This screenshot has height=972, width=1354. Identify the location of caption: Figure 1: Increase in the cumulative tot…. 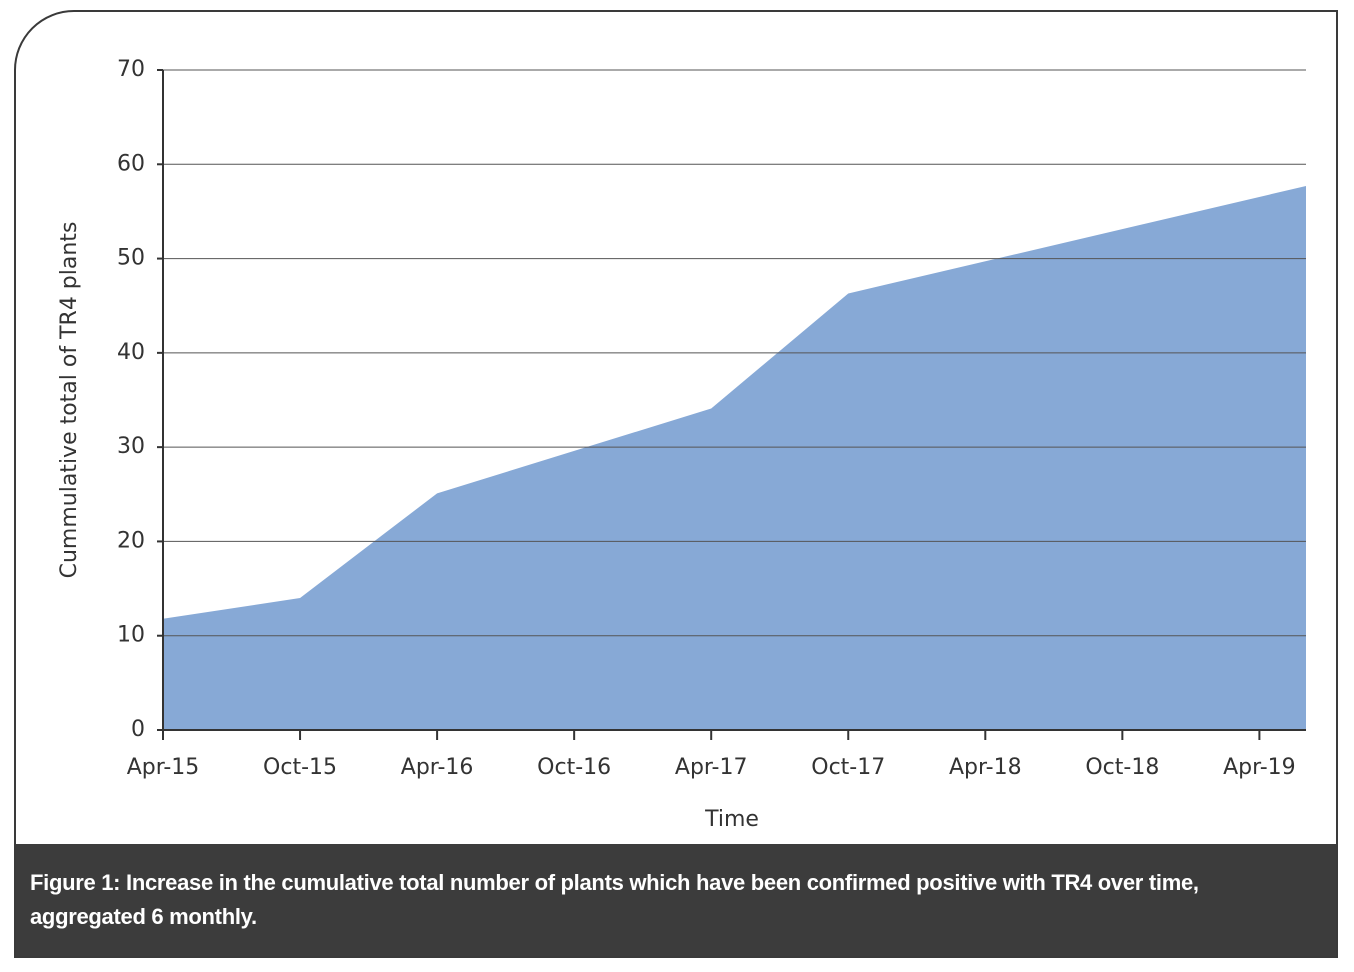
(614, 899).